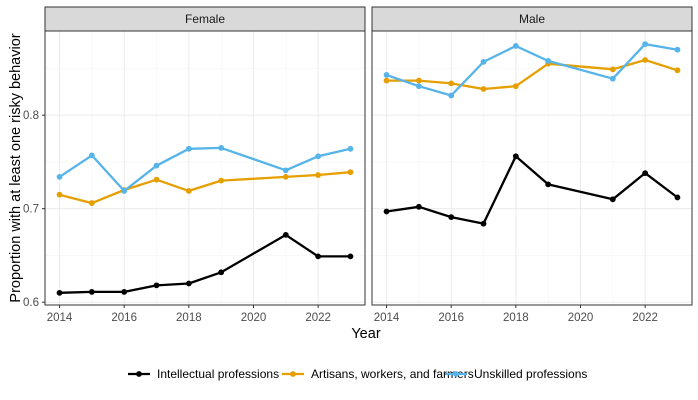 This screenshot has width=698, height=400. I want to click on legend-key-point-unskilled-professions, so click(456, 374).